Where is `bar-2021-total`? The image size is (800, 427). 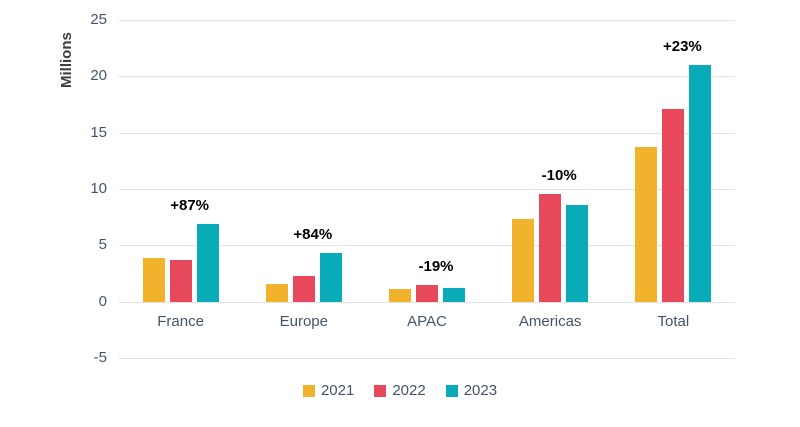 bar-2021-total is located at coordinates (646, 224).